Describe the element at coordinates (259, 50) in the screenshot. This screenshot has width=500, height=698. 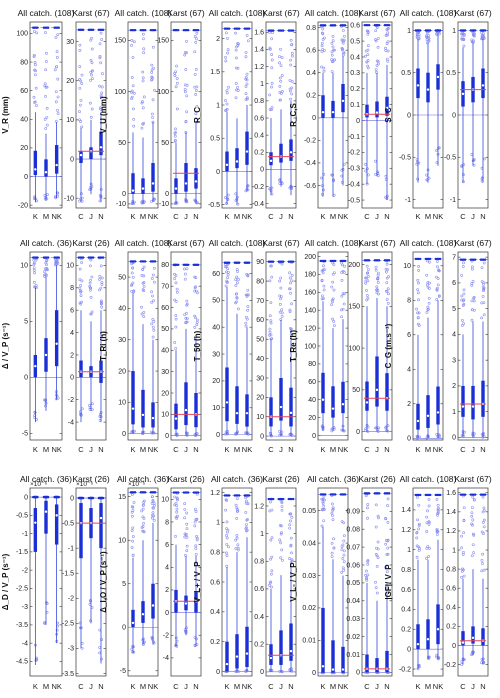
I see `y-tick-label: 1.4` at that location.